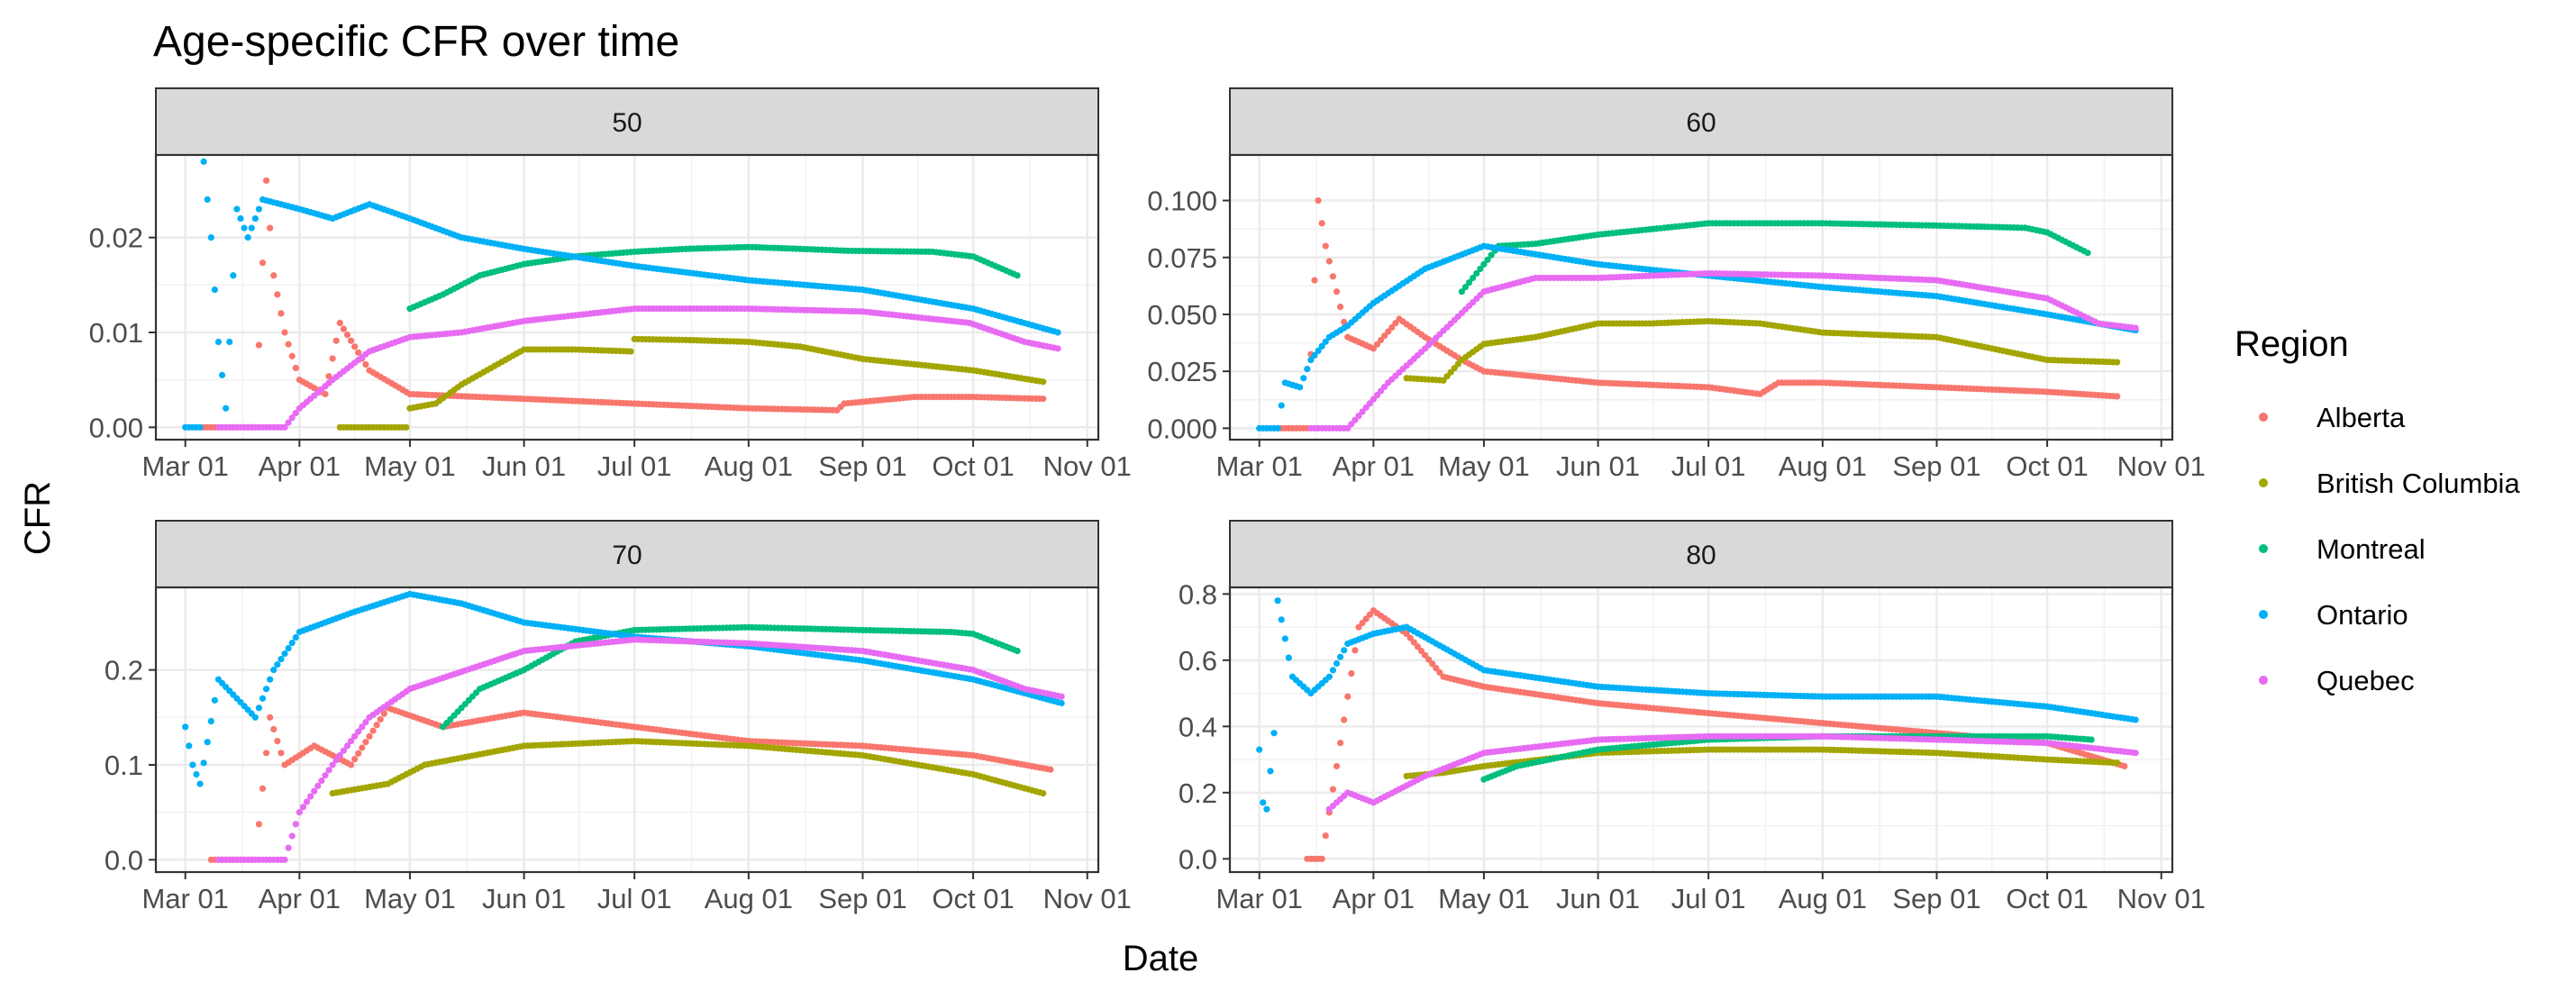 The image size is (2576, 991). I want to click on series-montreal, so click(713, 278).